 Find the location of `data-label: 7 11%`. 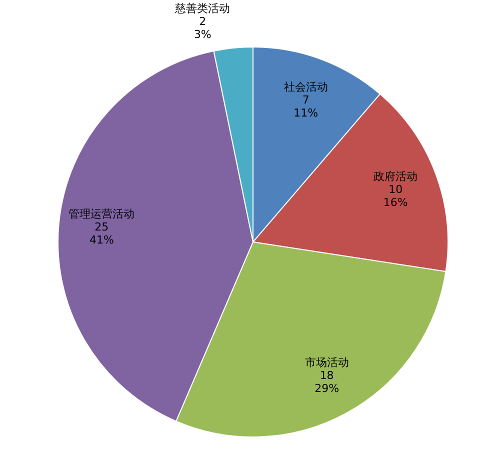

data-label: 7 11% is located at coordinates (306, 106).